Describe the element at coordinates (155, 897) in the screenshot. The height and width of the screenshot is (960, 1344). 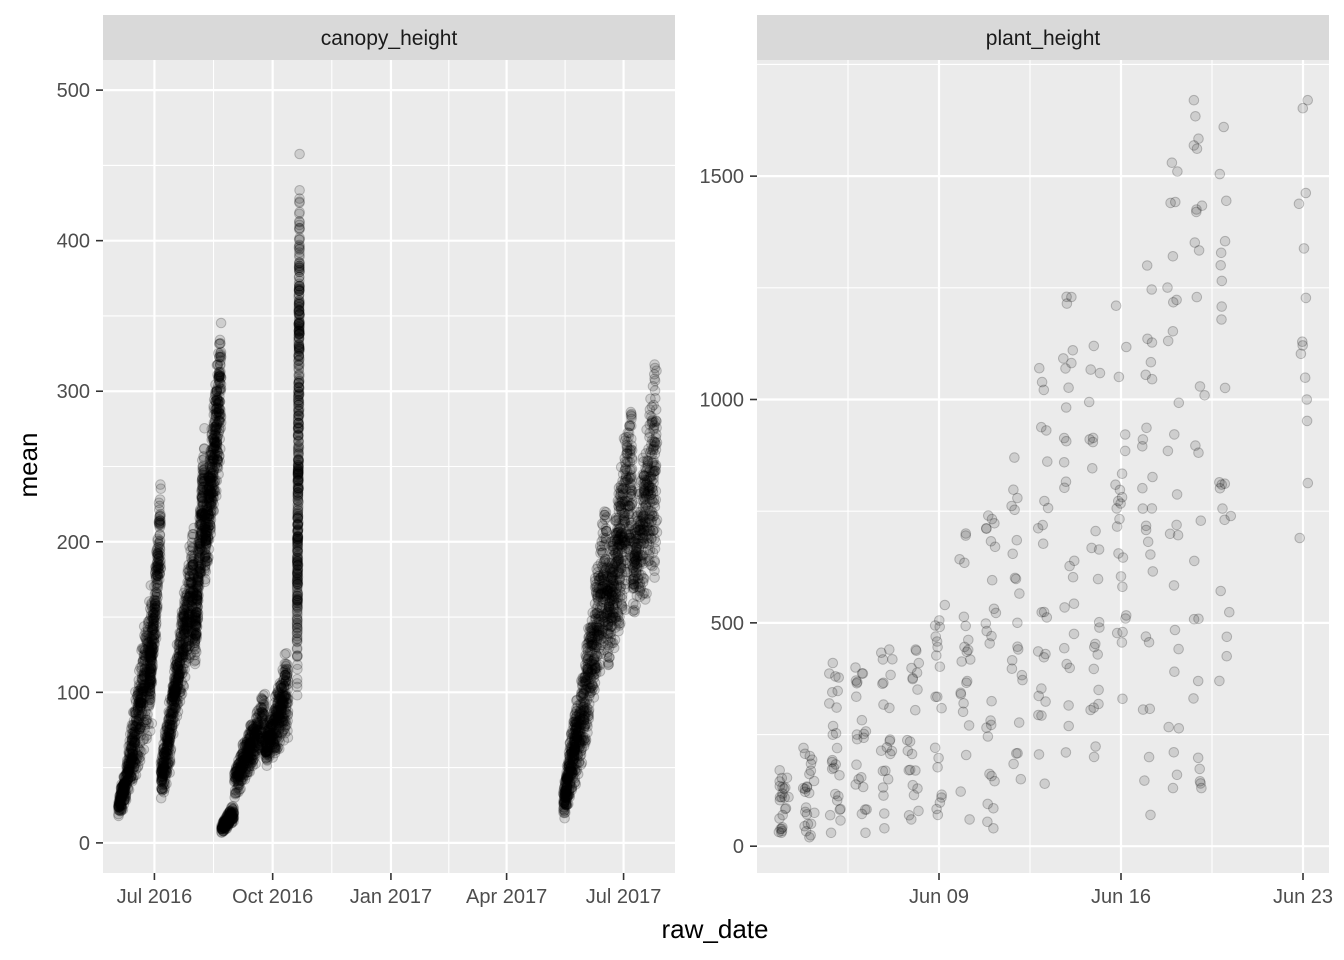
I see `x-tick-label: Jul 2016` at that location.